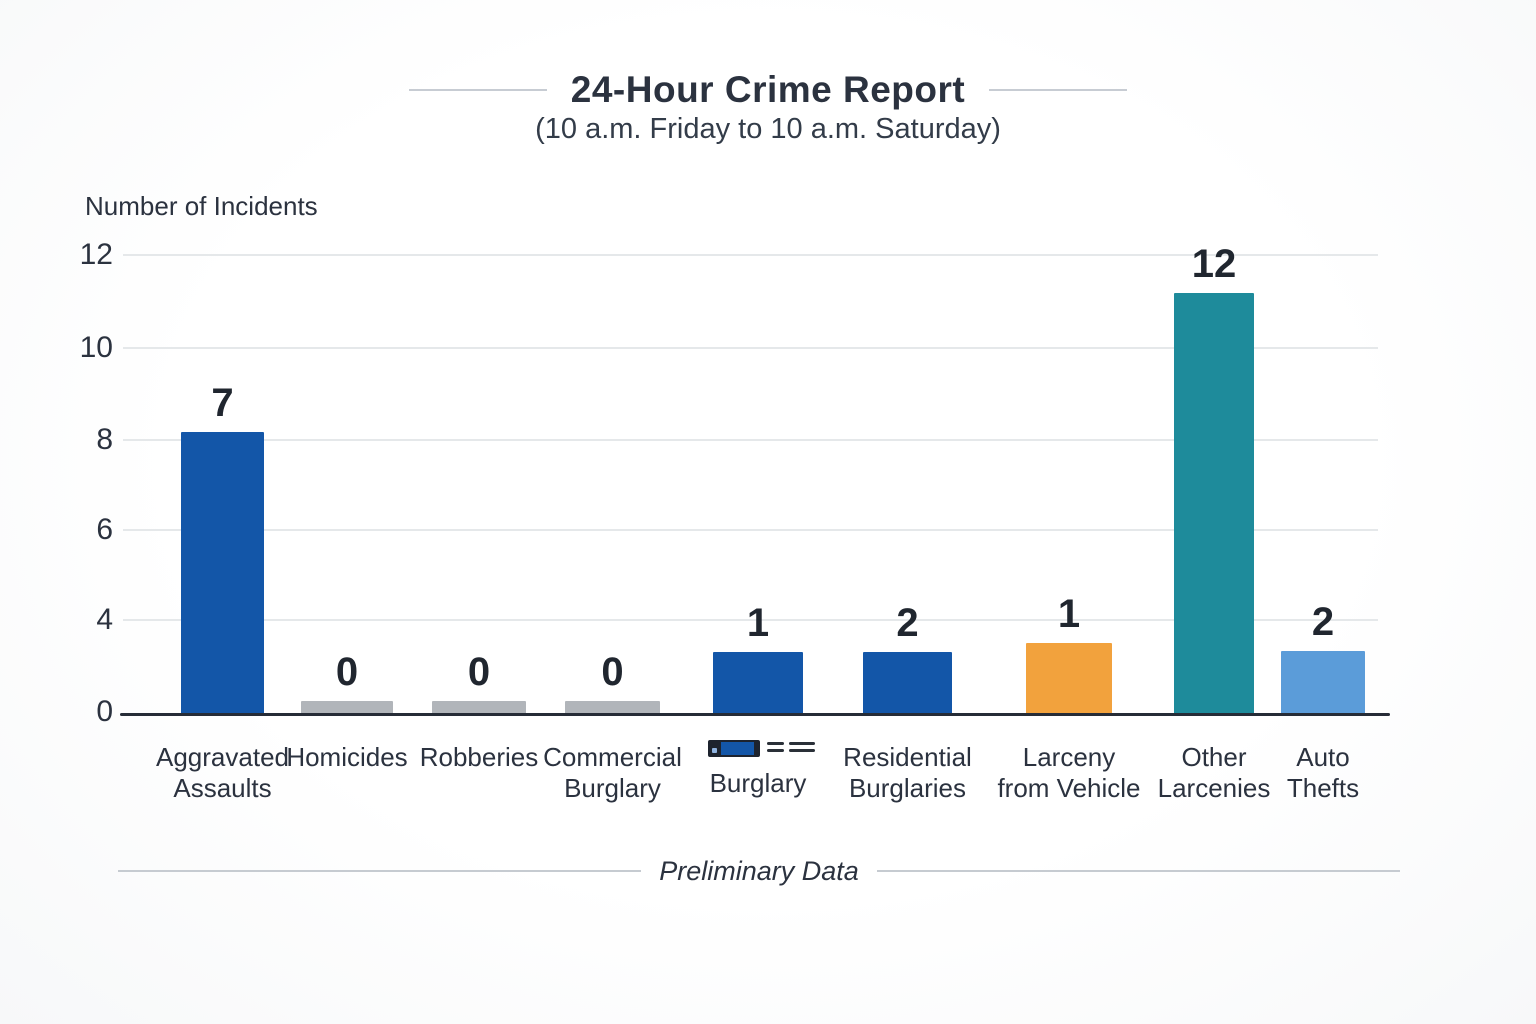 This screenshot has width=1536, height=1024. I want to click on x-label-robberies: Robberies, so click(479, 757).